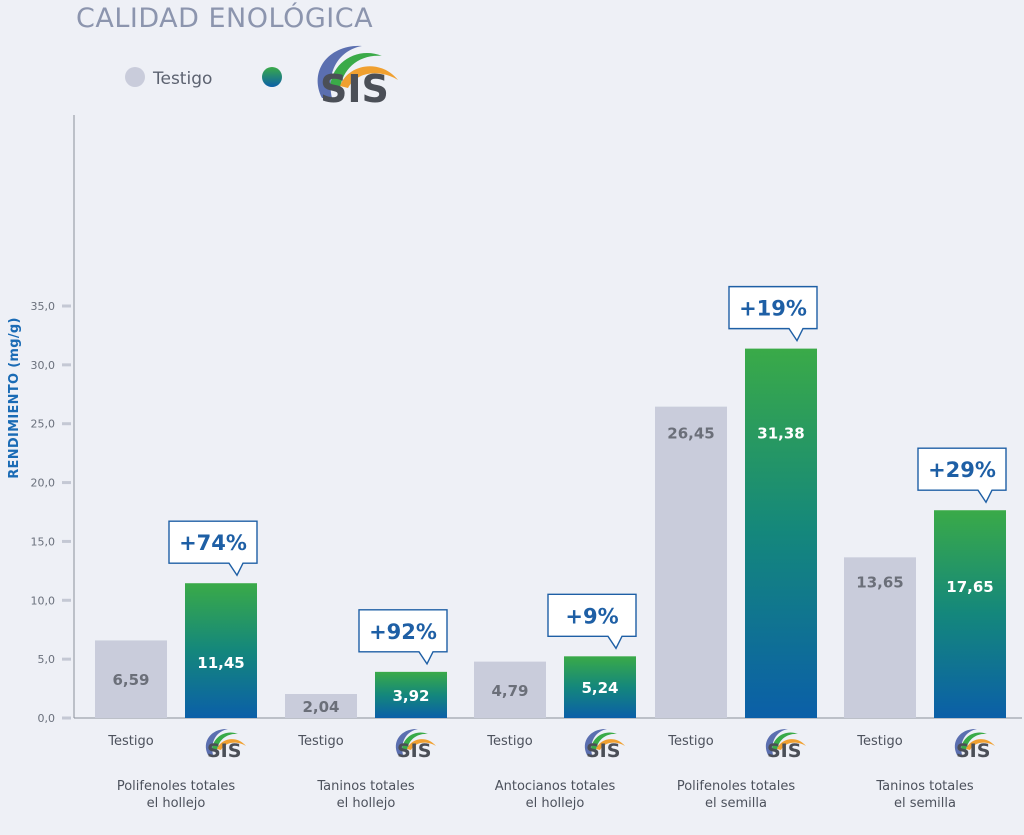  I want to click on y-axis-label: RENDIMIENTO (mg/g), so click(14, 398).